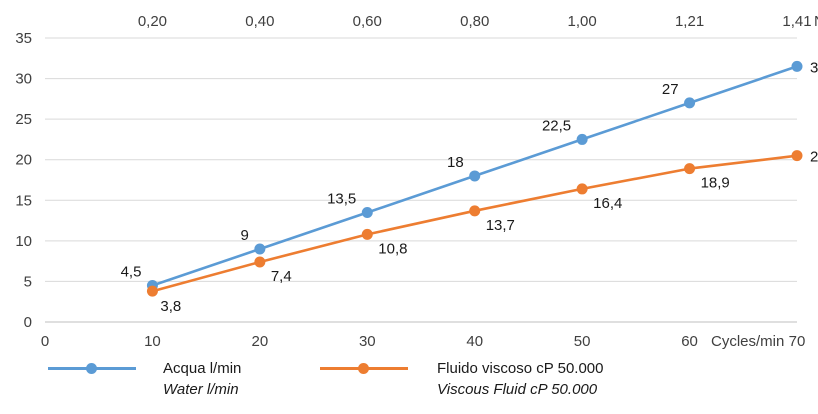 This screenshot has height=414, width=818. What do you see at coordinates (607, 203) in the screenshot?
I see `data-label-1: 16,4` at bounding box center [607, 203].